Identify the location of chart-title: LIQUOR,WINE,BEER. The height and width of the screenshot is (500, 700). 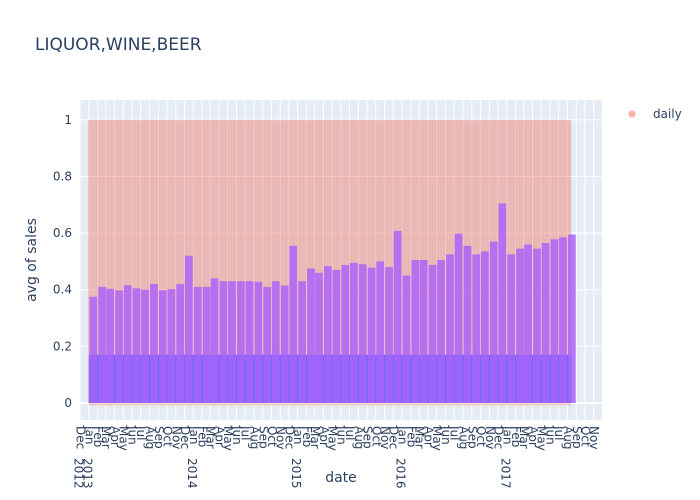
(118, 45).